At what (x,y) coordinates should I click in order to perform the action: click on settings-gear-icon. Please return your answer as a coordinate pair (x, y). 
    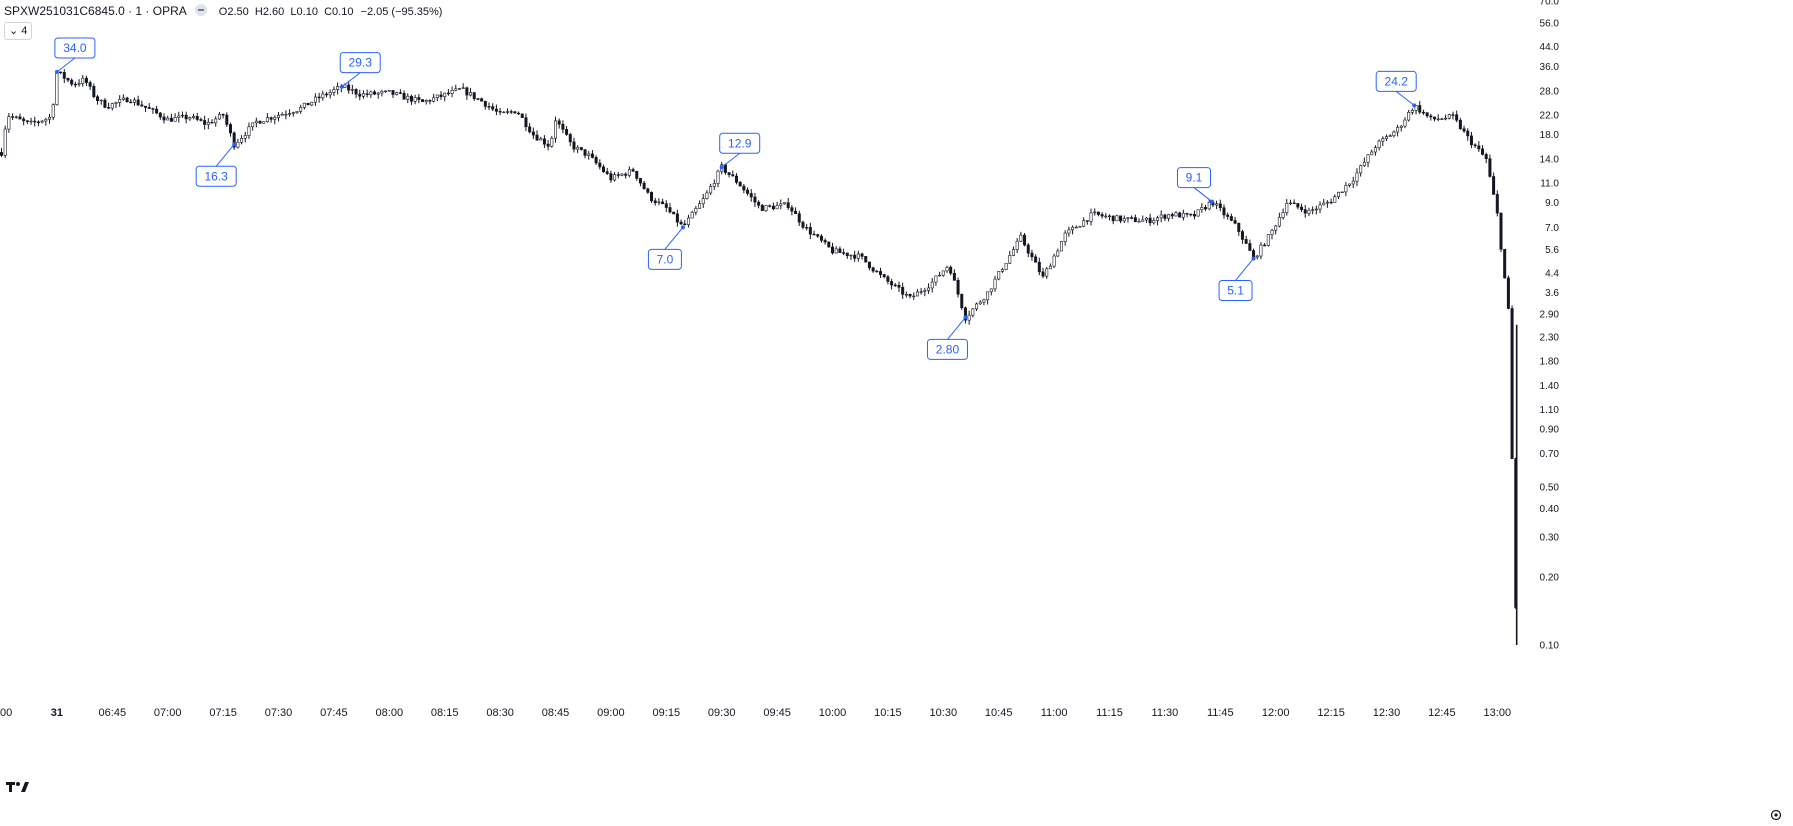
    Looking at the image, I should click on (1776, 817).